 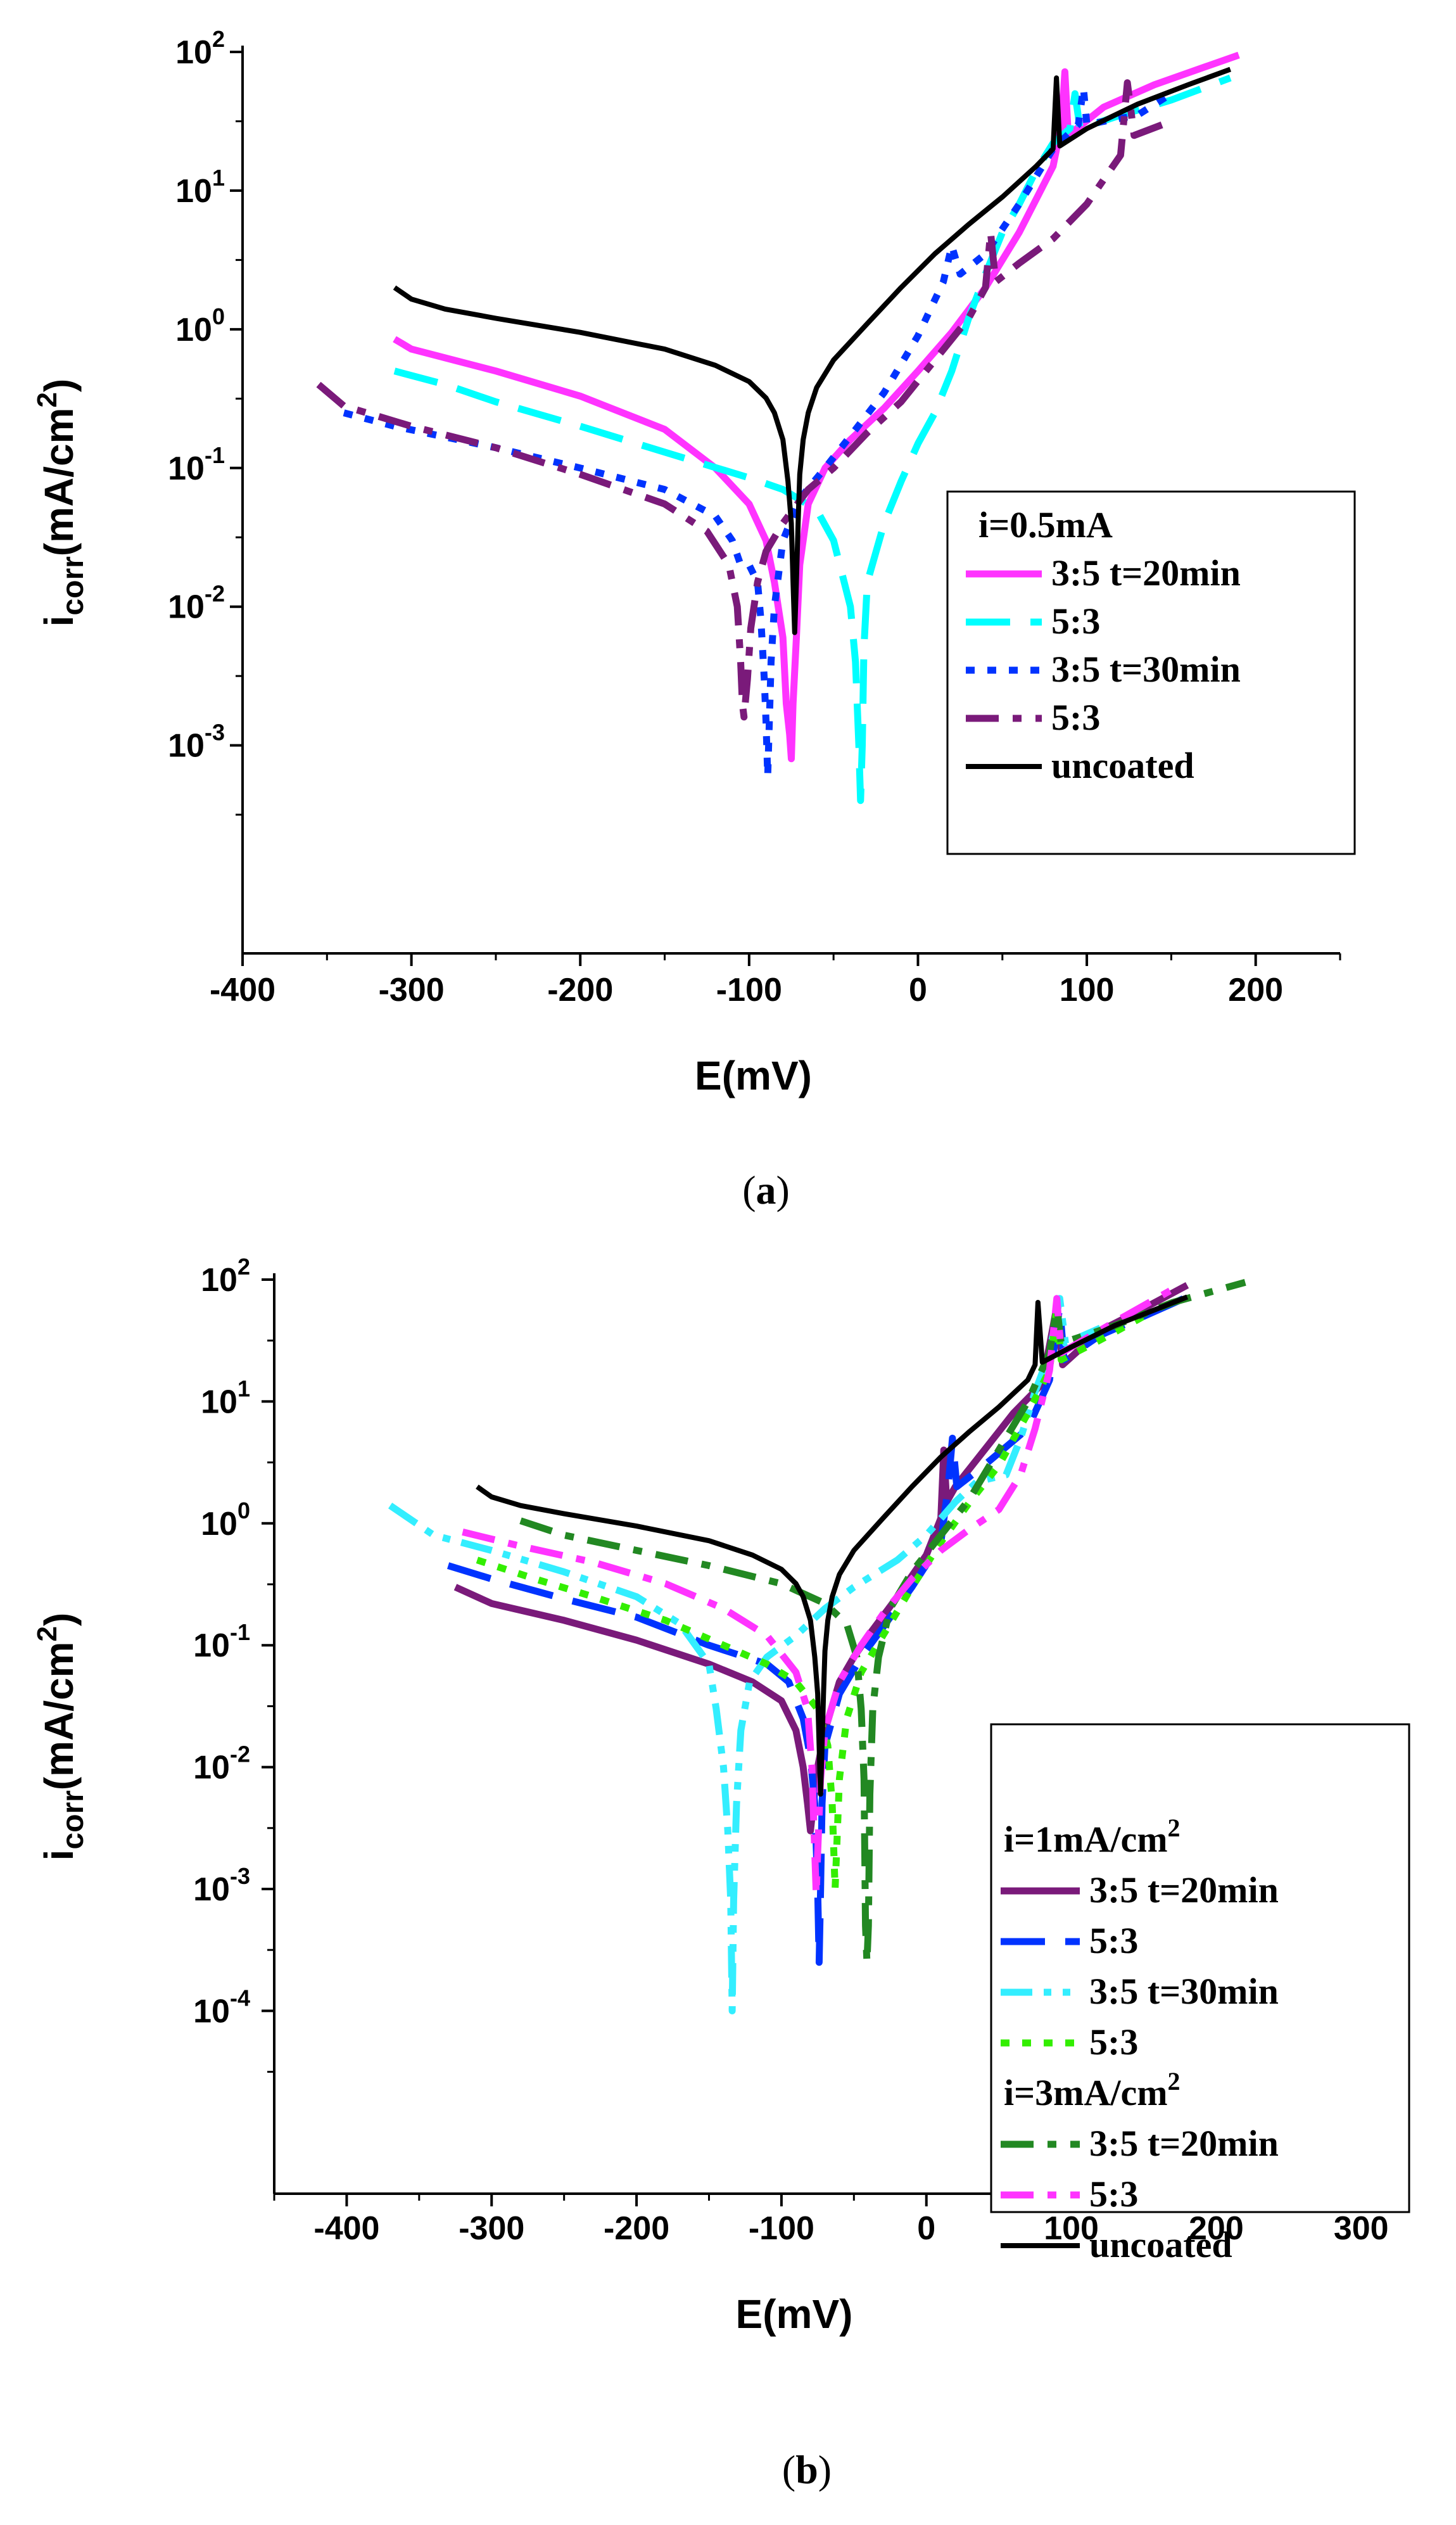 I want to click on y-tick-exponent: -3, so click(x=240, y=1876).